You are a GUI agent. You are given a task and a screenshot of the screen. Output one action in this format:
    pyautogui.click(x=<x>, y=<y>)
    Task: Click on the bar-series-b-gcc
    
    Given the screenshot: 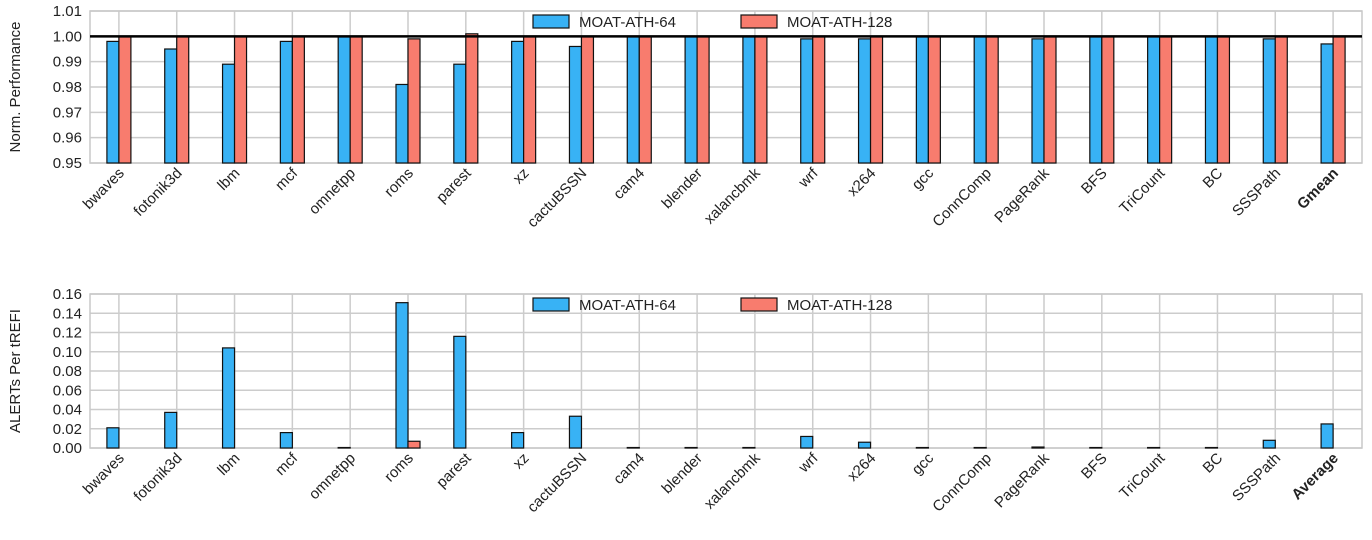 What is the action you would take?
    pyautogui.click(x=934, y=99)
    